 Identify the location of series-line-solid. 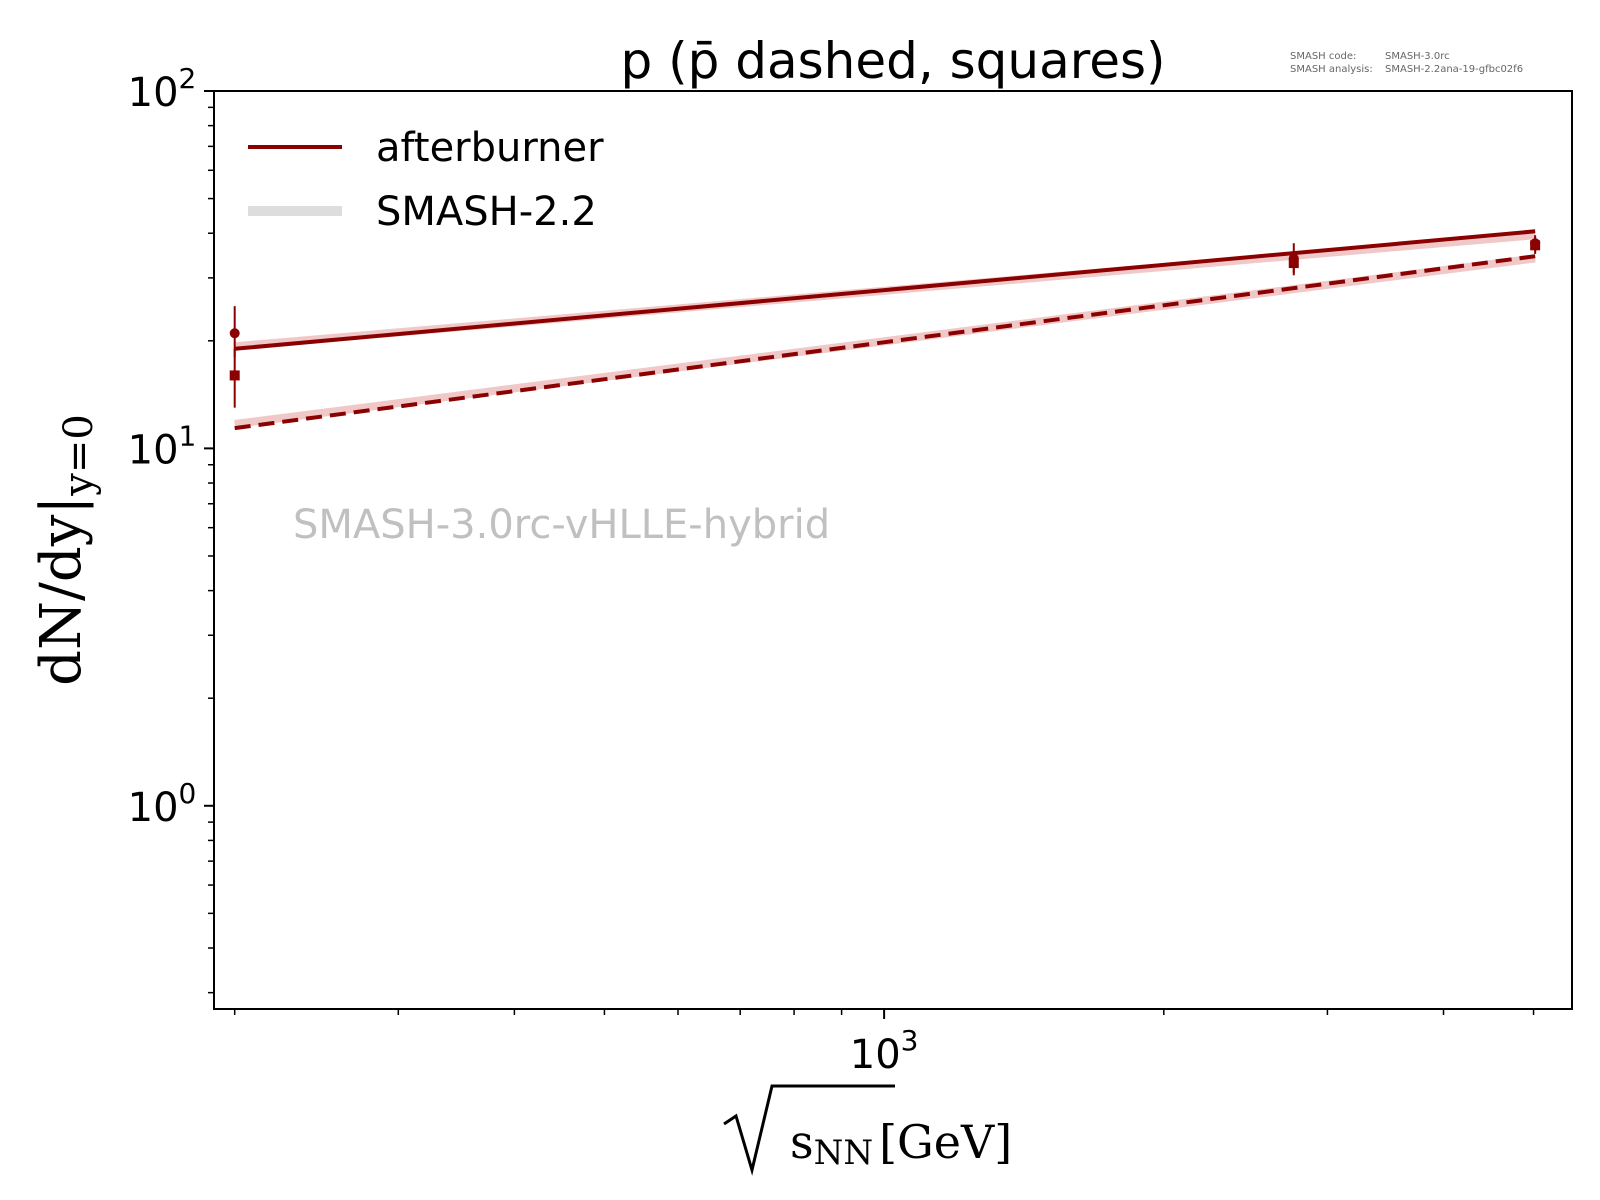
(885, 290).